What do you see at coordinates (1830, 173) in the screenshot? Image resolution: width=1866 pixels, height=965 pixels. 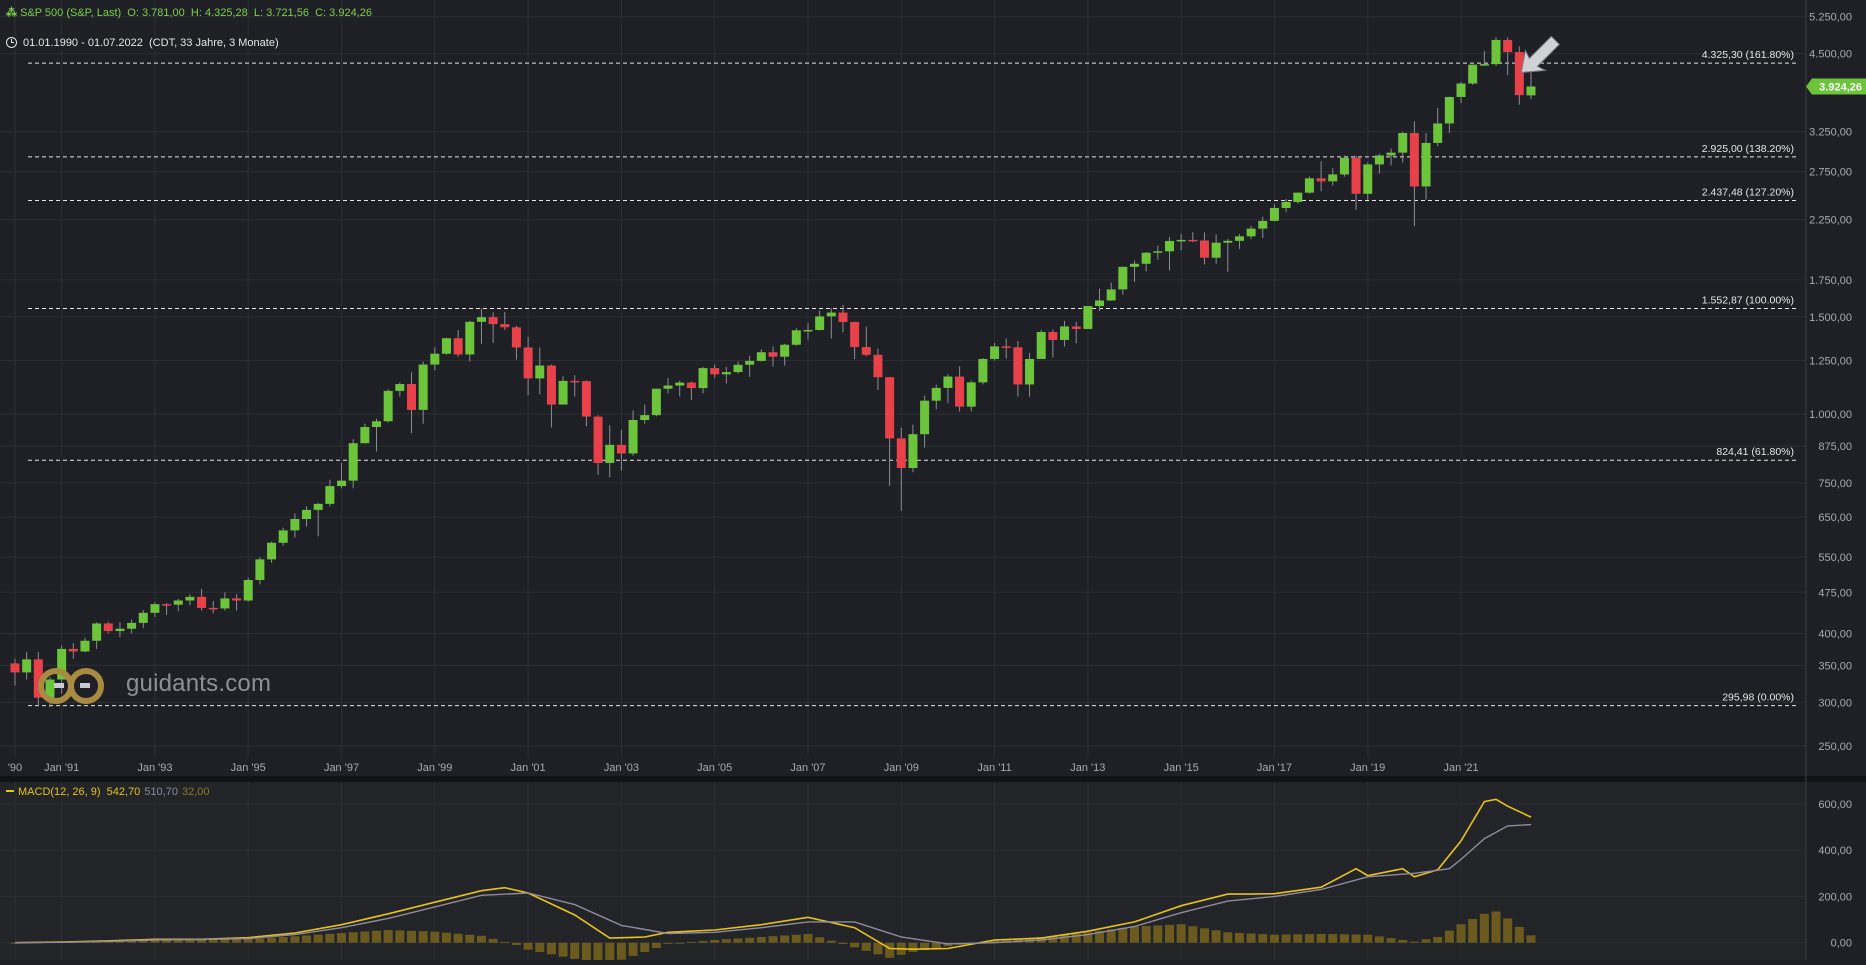 I see `y-tick-label: 2.750,00` at bounding box center [1830, 173].